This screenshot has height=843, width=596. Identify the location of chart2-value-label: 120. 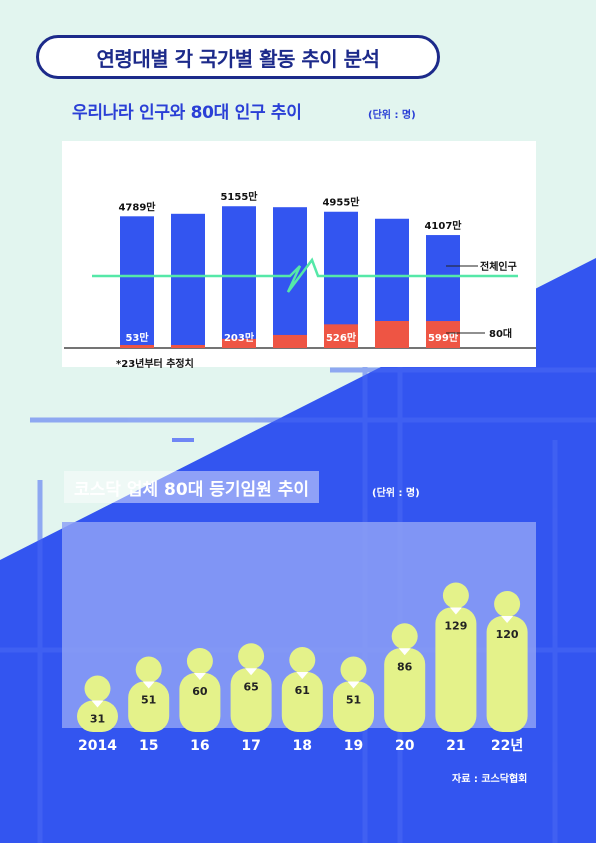
(507, 634).